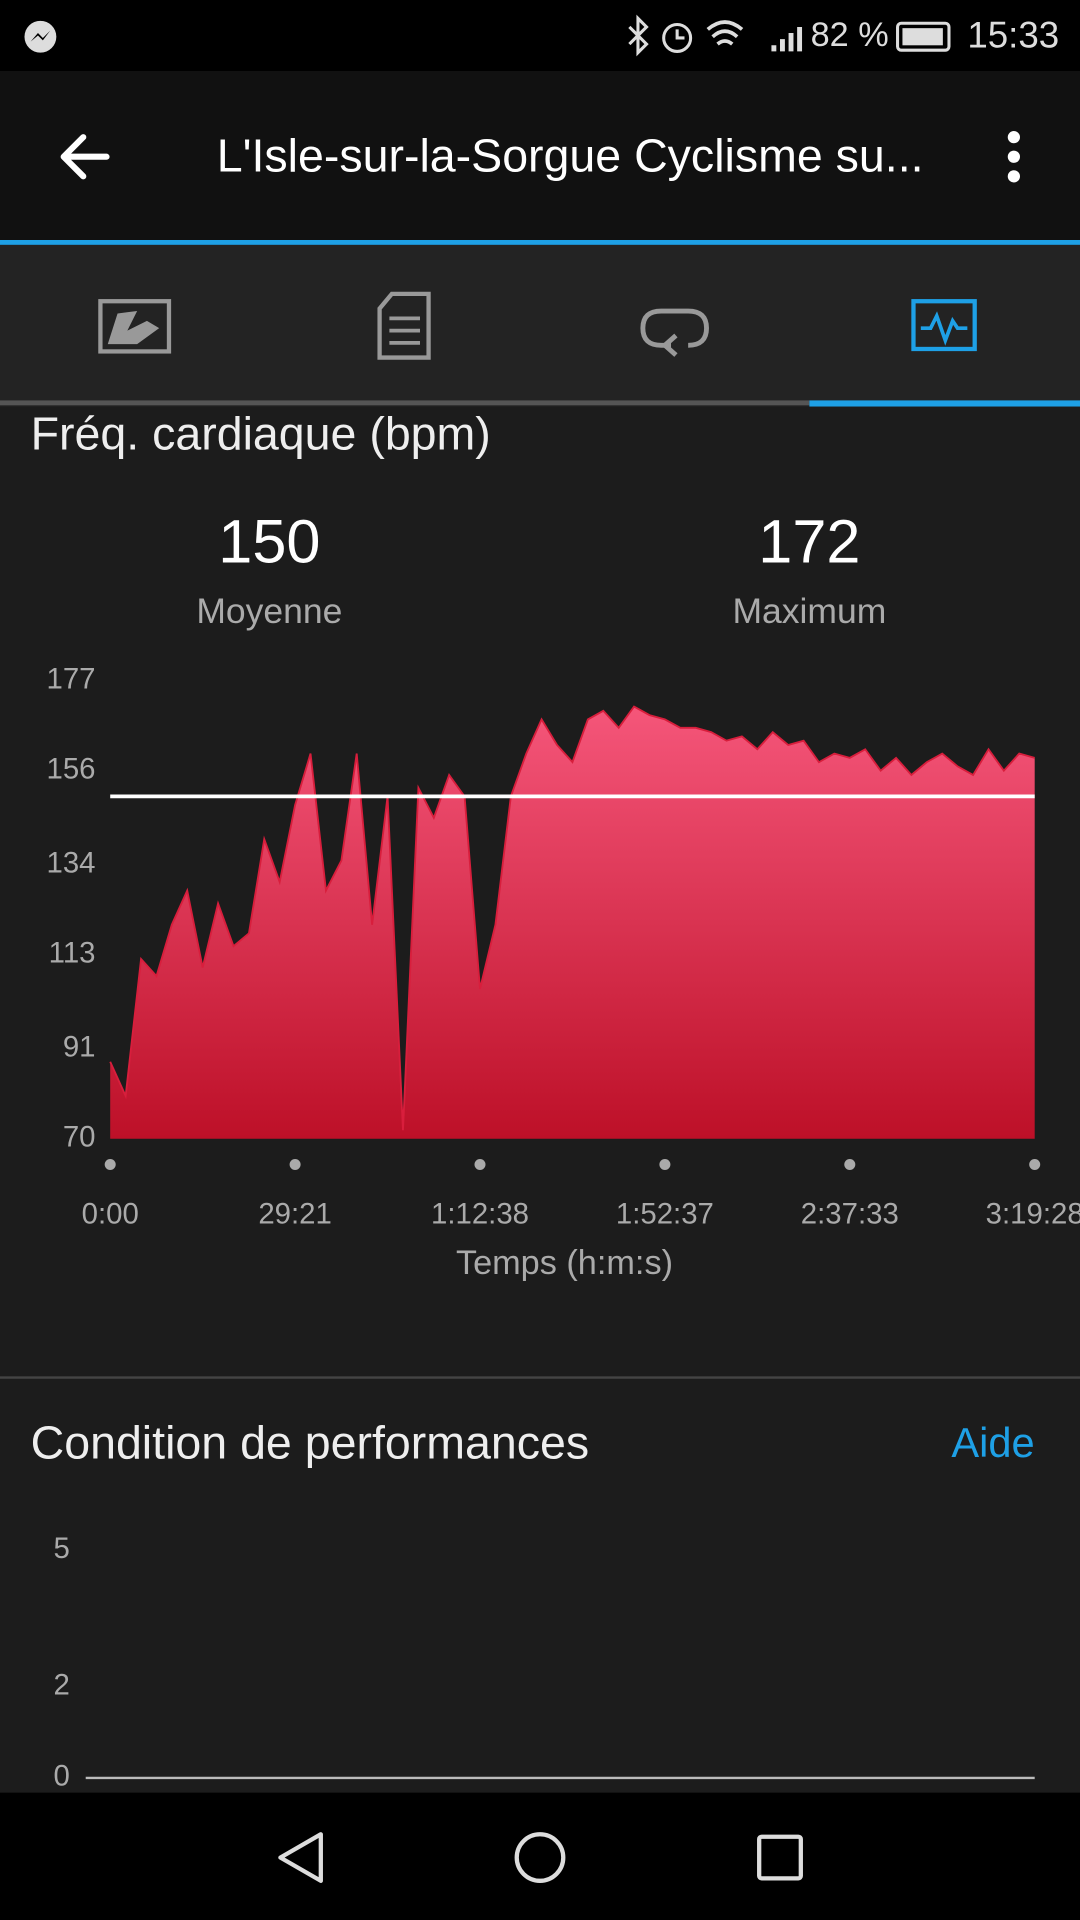 The image size is (1080, 1920). Describe the element at coordinates (300, 1857) in the screenshot. I see `nav-back` at that location.